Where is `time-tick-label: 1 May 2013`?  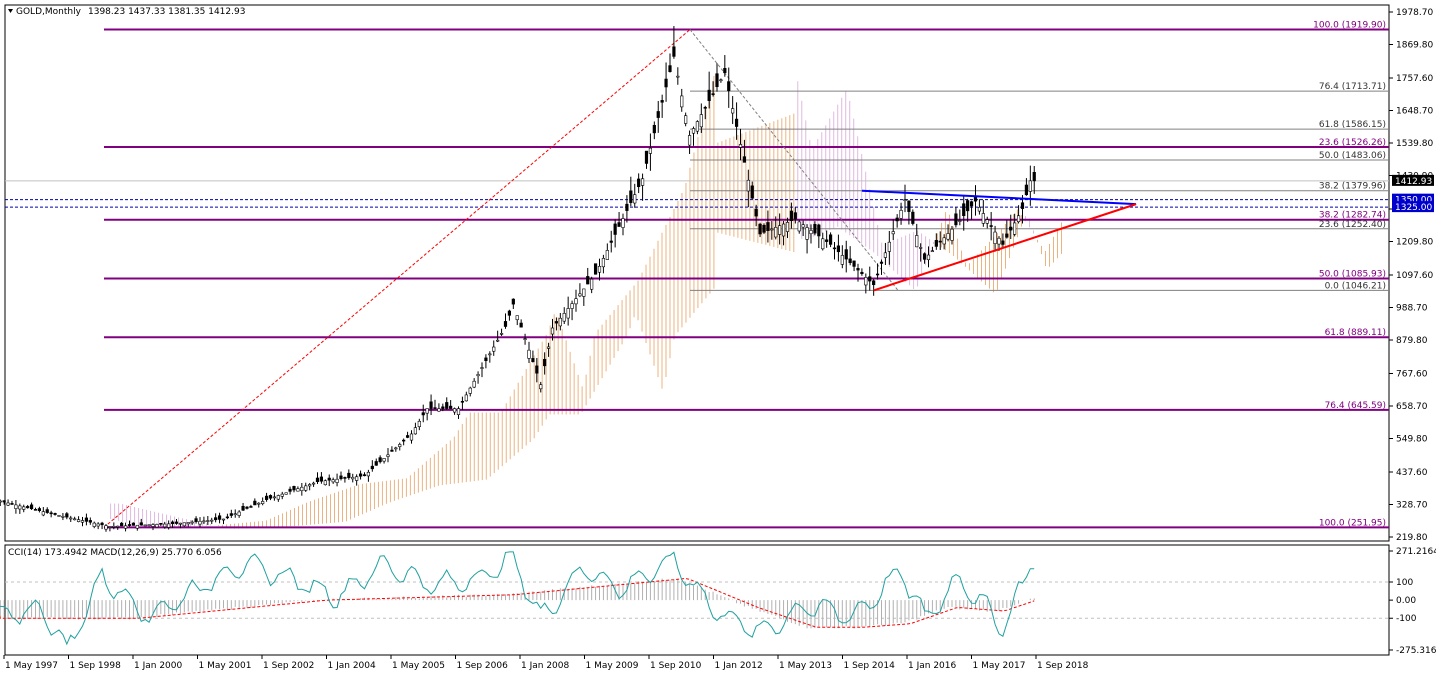
time-tick-label: 1 May 2013 is located at coordinates (805, 666).